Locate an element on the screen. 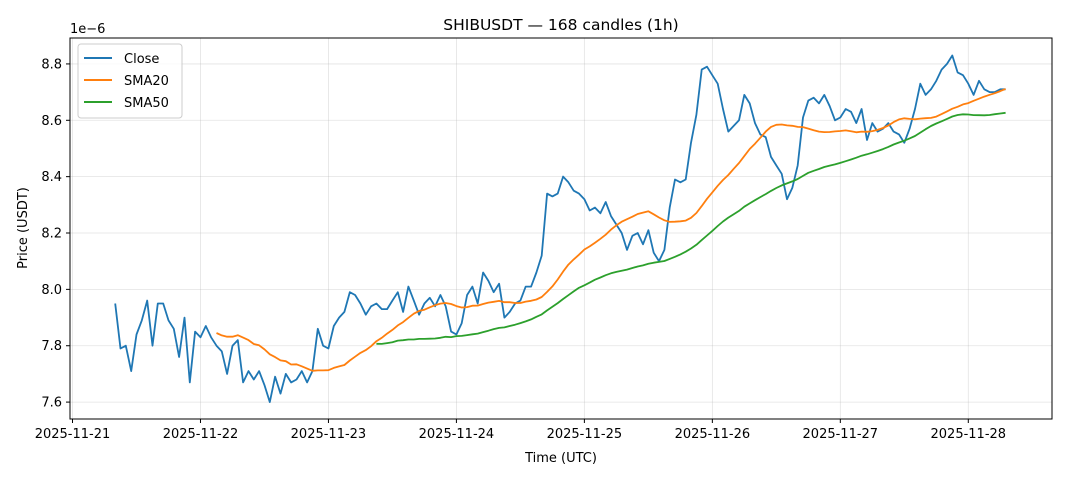 This screenshot has height=481, width=1068. y-tick-label: 8.6 is located at coordinates (51, 121).